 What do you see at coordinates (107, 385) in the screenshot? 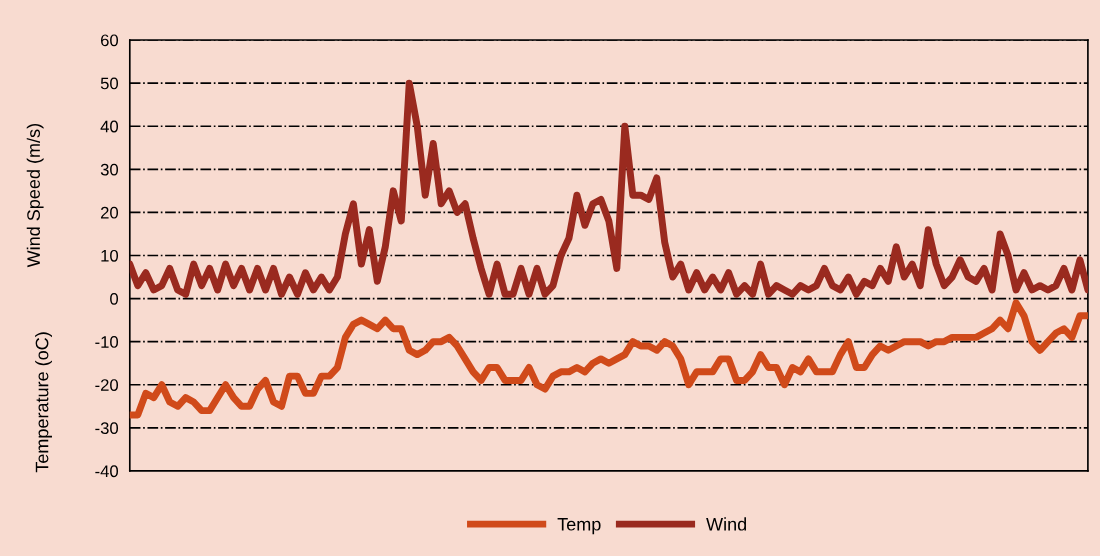
I see `y-tick-label: -20` at bounding box center [107, 385].